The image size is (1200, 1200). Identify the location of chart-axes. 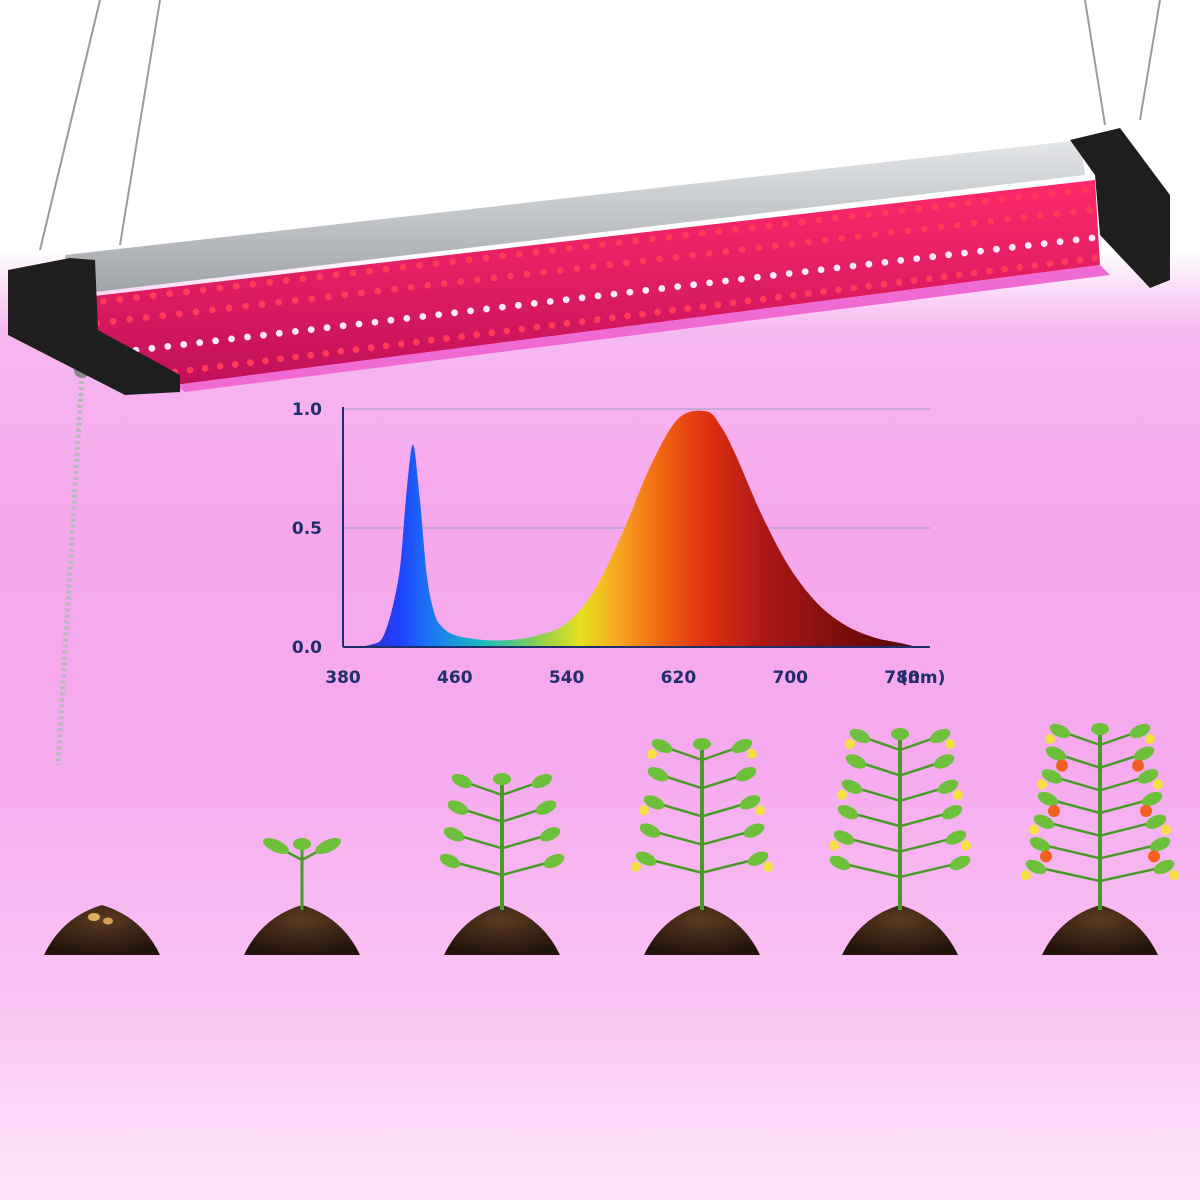
(636, 527).